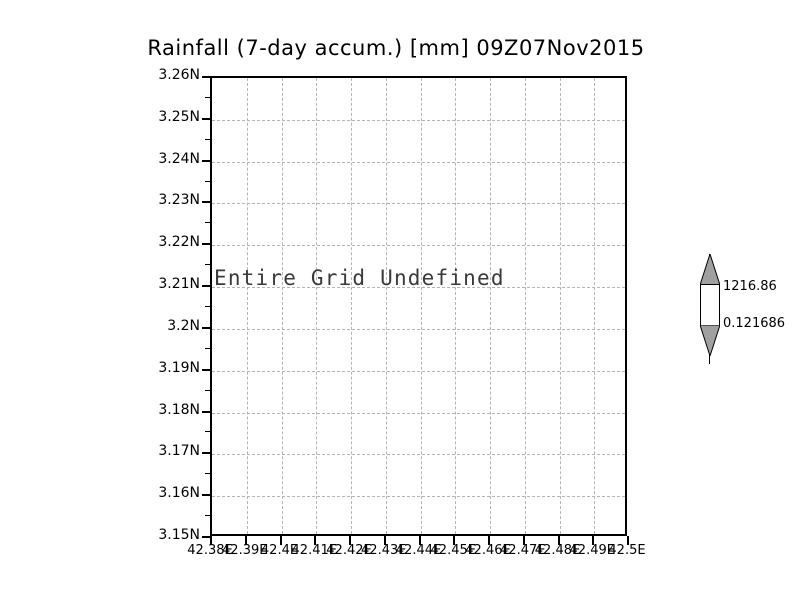 This screenshot has width=792, height=612. I want to click on colorbar-max-label: 1216.86, so click(750, 286).